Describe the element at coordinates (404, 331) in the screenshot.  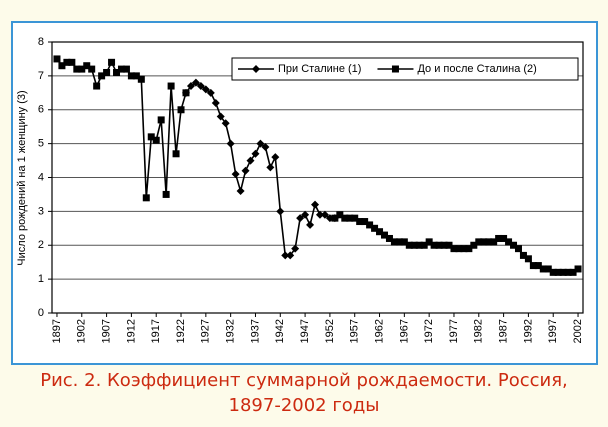
I see `x-tick-label: 1967` at that location.